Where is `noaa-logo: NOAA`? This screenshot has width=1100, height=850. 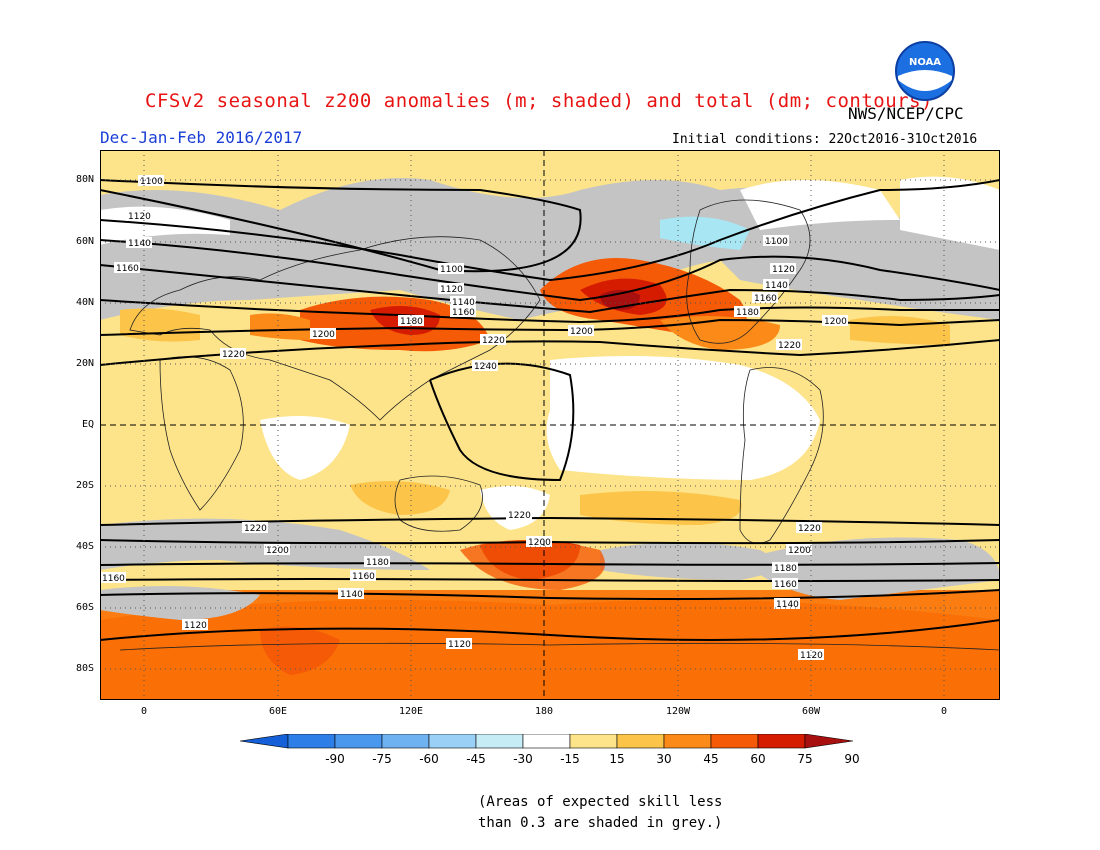
noaa-logo: NOAA is located at coordinates (925, 71).